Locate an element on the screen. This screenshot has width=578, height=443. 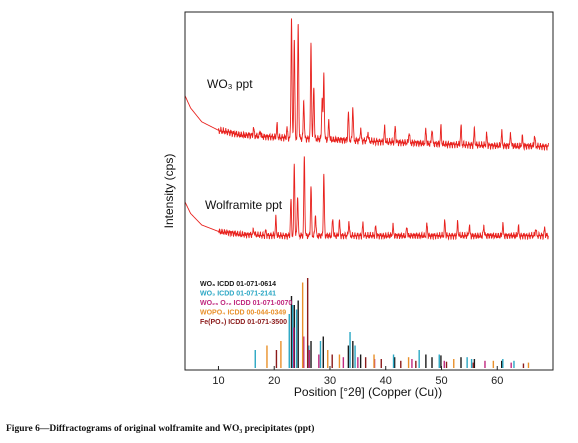
reference-legend-entry: WO₃ ICDD 01-071-2141 is located at coordinates (238, 294).